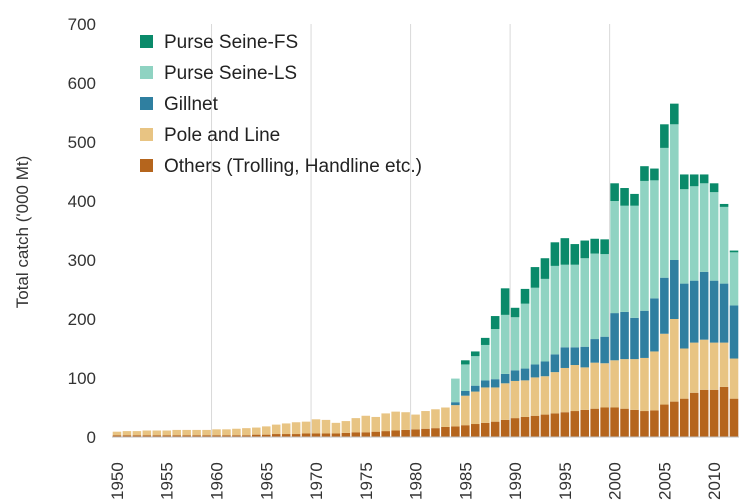 The height and width of the screenshot is (502, 739). I want to click on bar-segment-1988-s4, so click(495, 323).